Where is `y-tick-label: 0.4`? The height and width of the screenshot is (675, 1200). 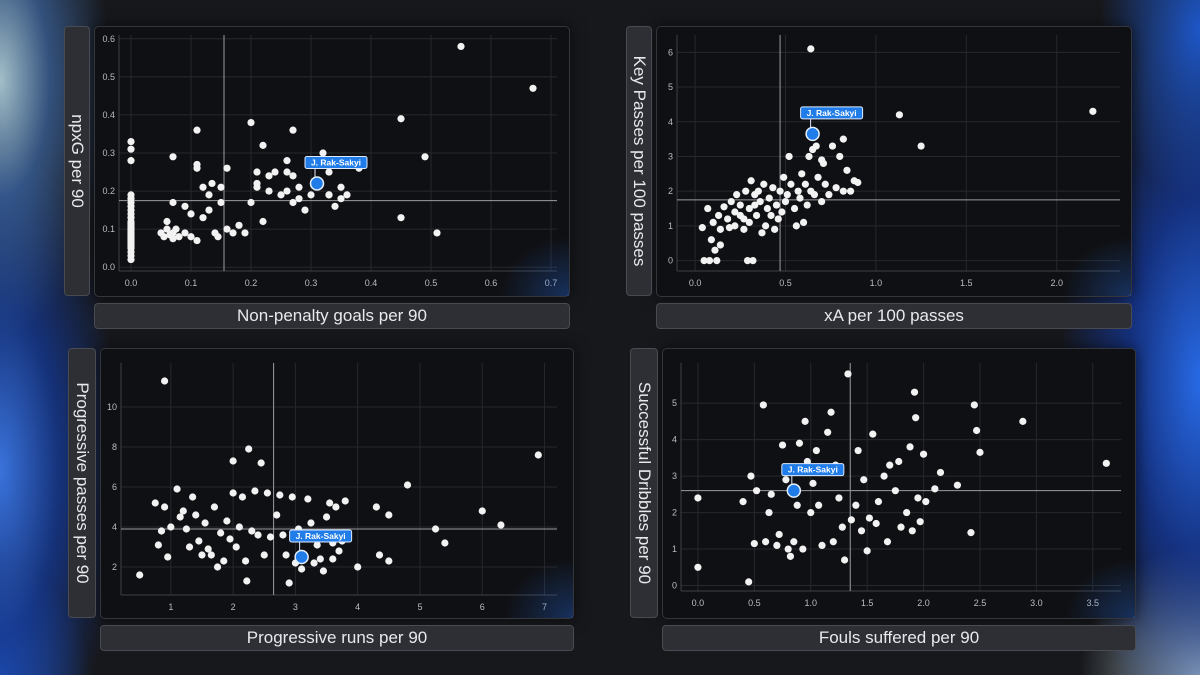 y-tick-label: 0.4 is located at coordinates (108, 115).